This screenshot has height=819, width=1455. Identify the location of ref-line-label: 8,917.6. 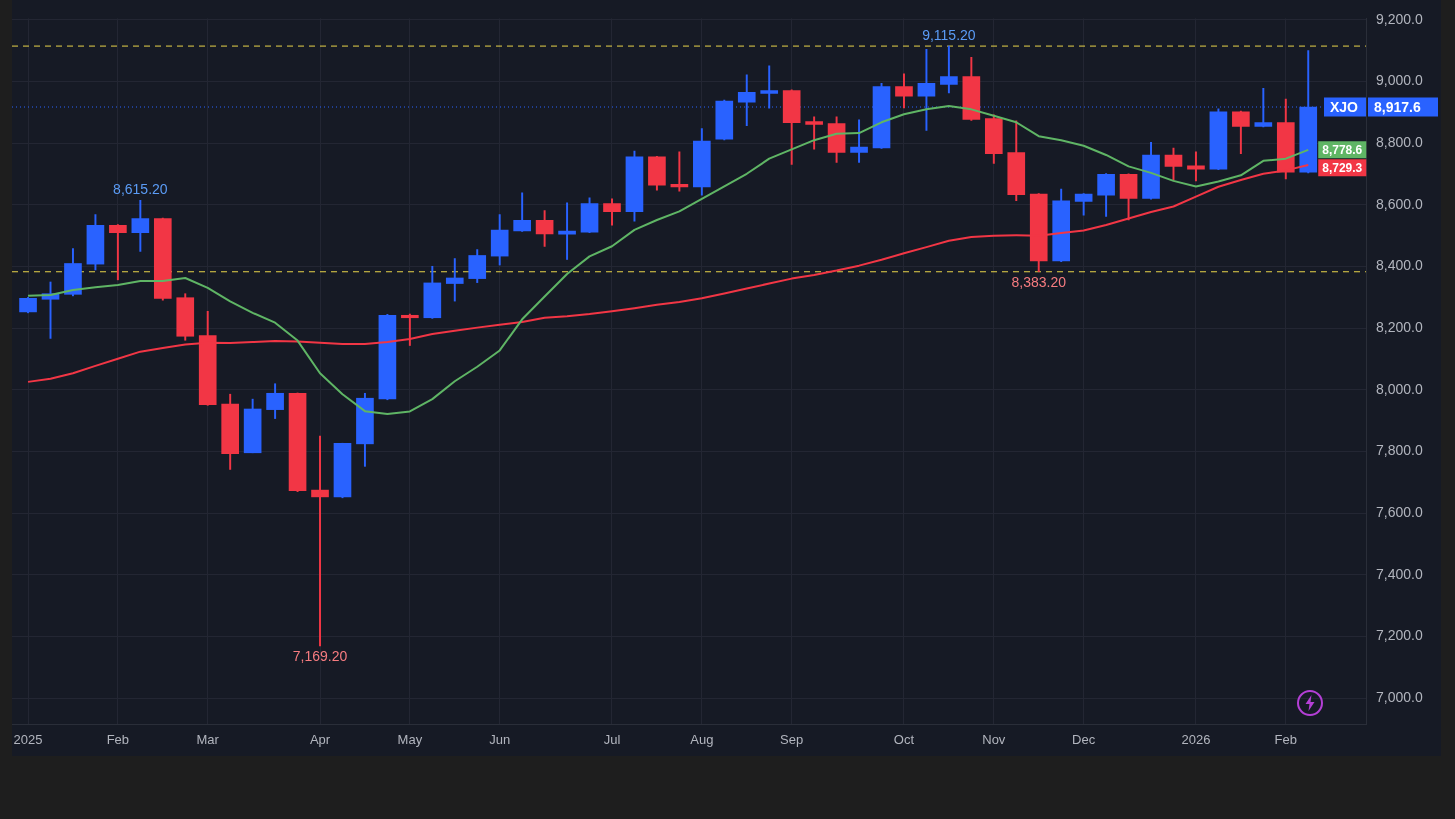
(1397, 106).